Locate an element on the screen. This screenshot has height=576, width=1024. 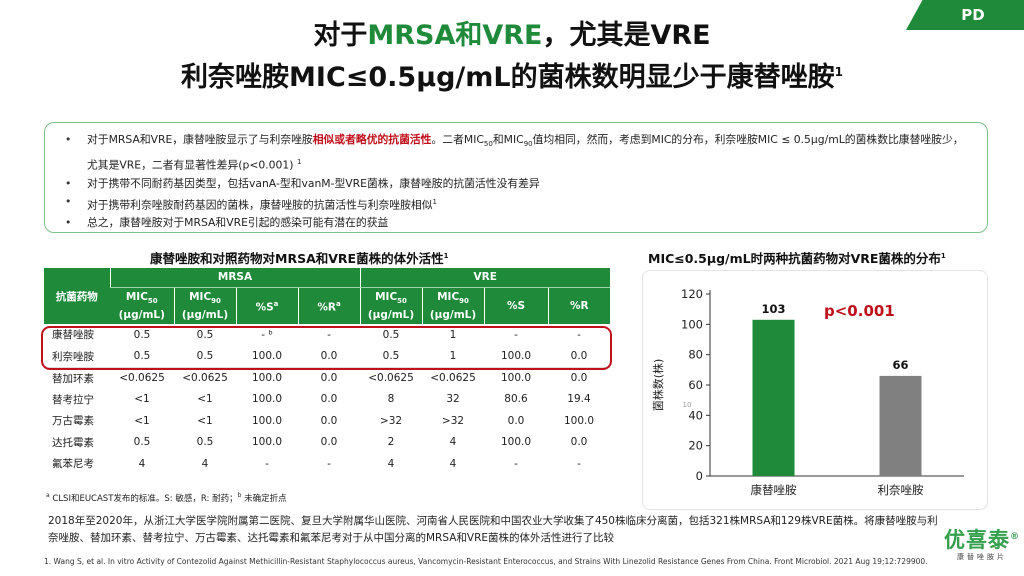
table-cell: 32 is located at coordinates (453, 399).